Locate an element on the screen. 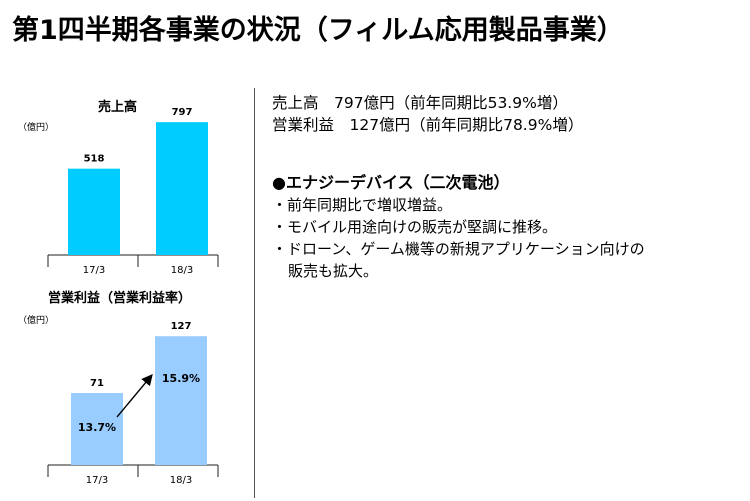 The image size is (750, 501). bullet-item: ・モバイル用途向けの販売が堅調に推移。 is located at coordinates (415, 227).